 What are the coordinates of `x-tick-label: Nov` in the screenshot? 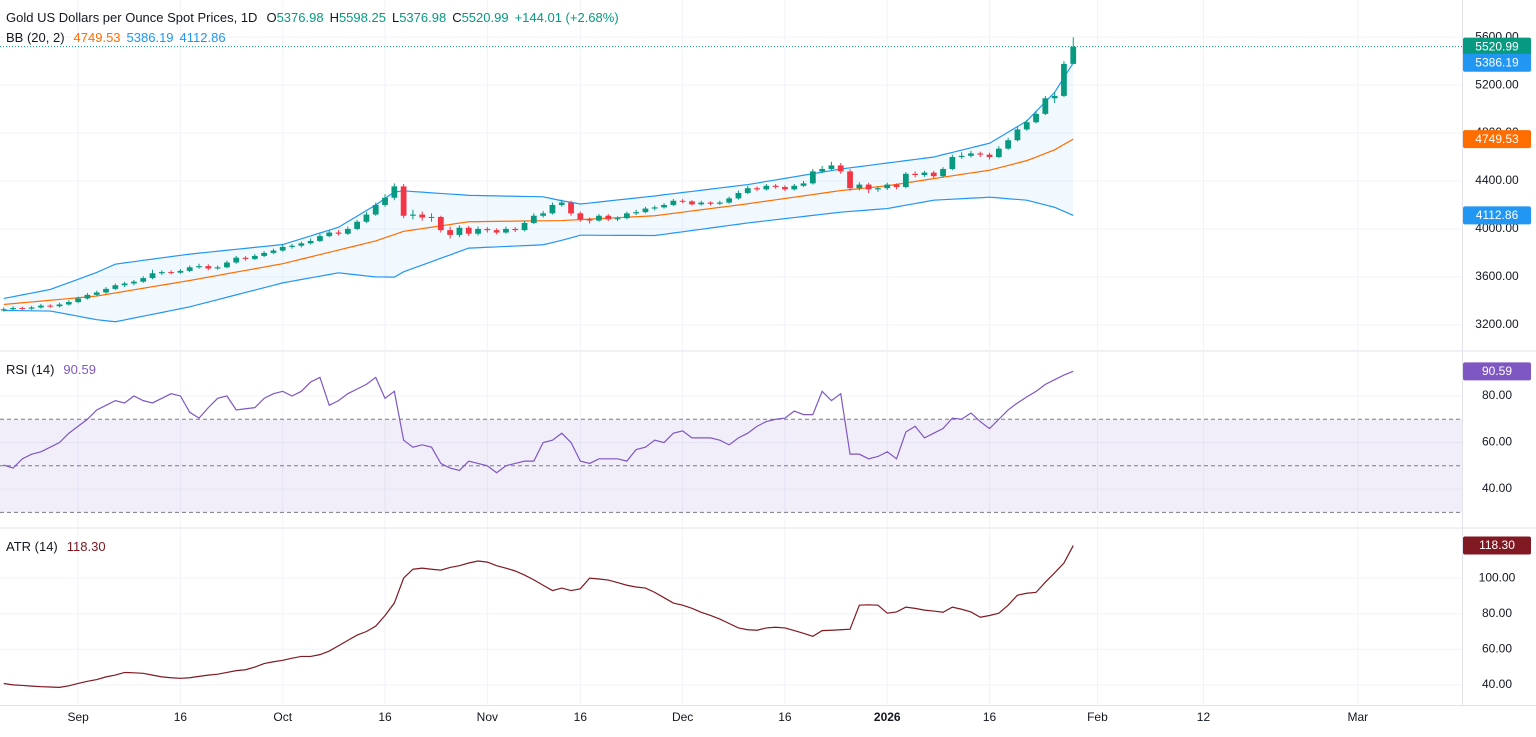 It's located at (487, 717).